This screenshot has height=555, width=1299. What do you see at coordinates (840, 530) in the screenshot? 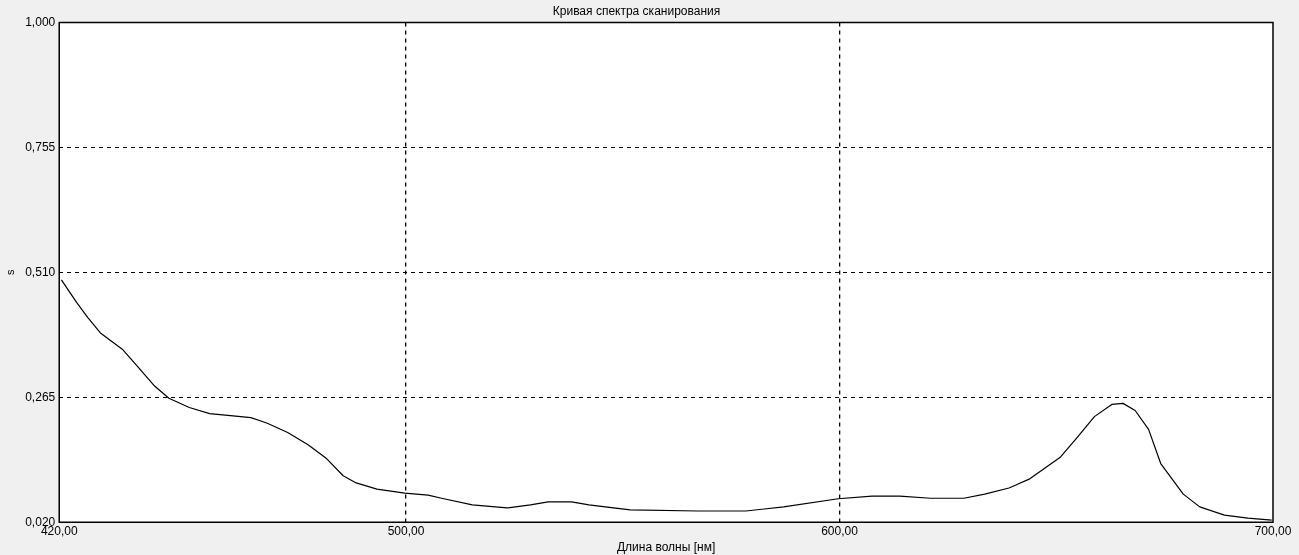
I see `x-tick-label: 600,00` at bounding box center [840, 530].